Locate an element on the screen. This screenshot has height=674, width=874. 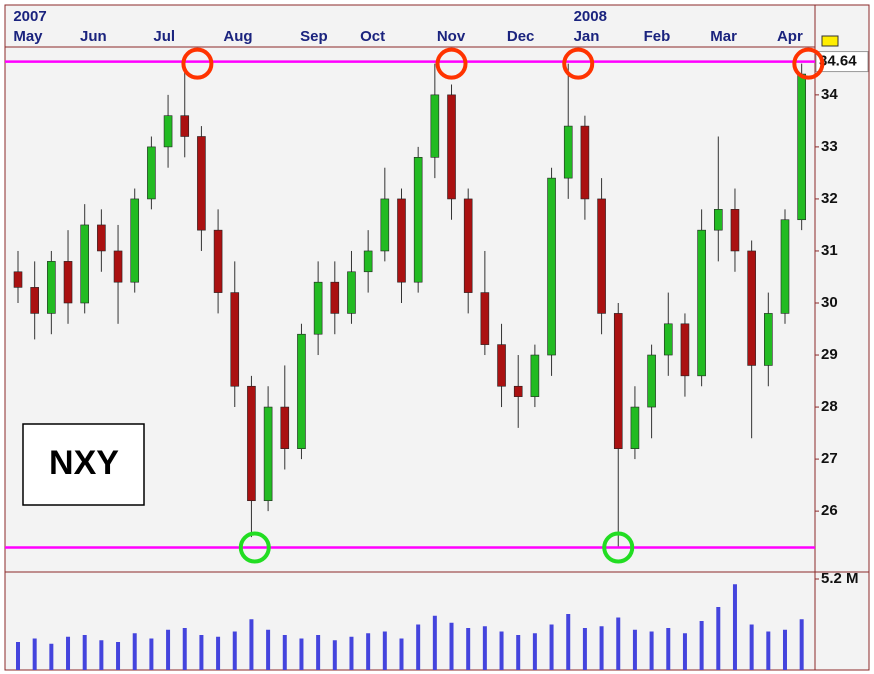
annotation-box is located at coordinates (83, 464).